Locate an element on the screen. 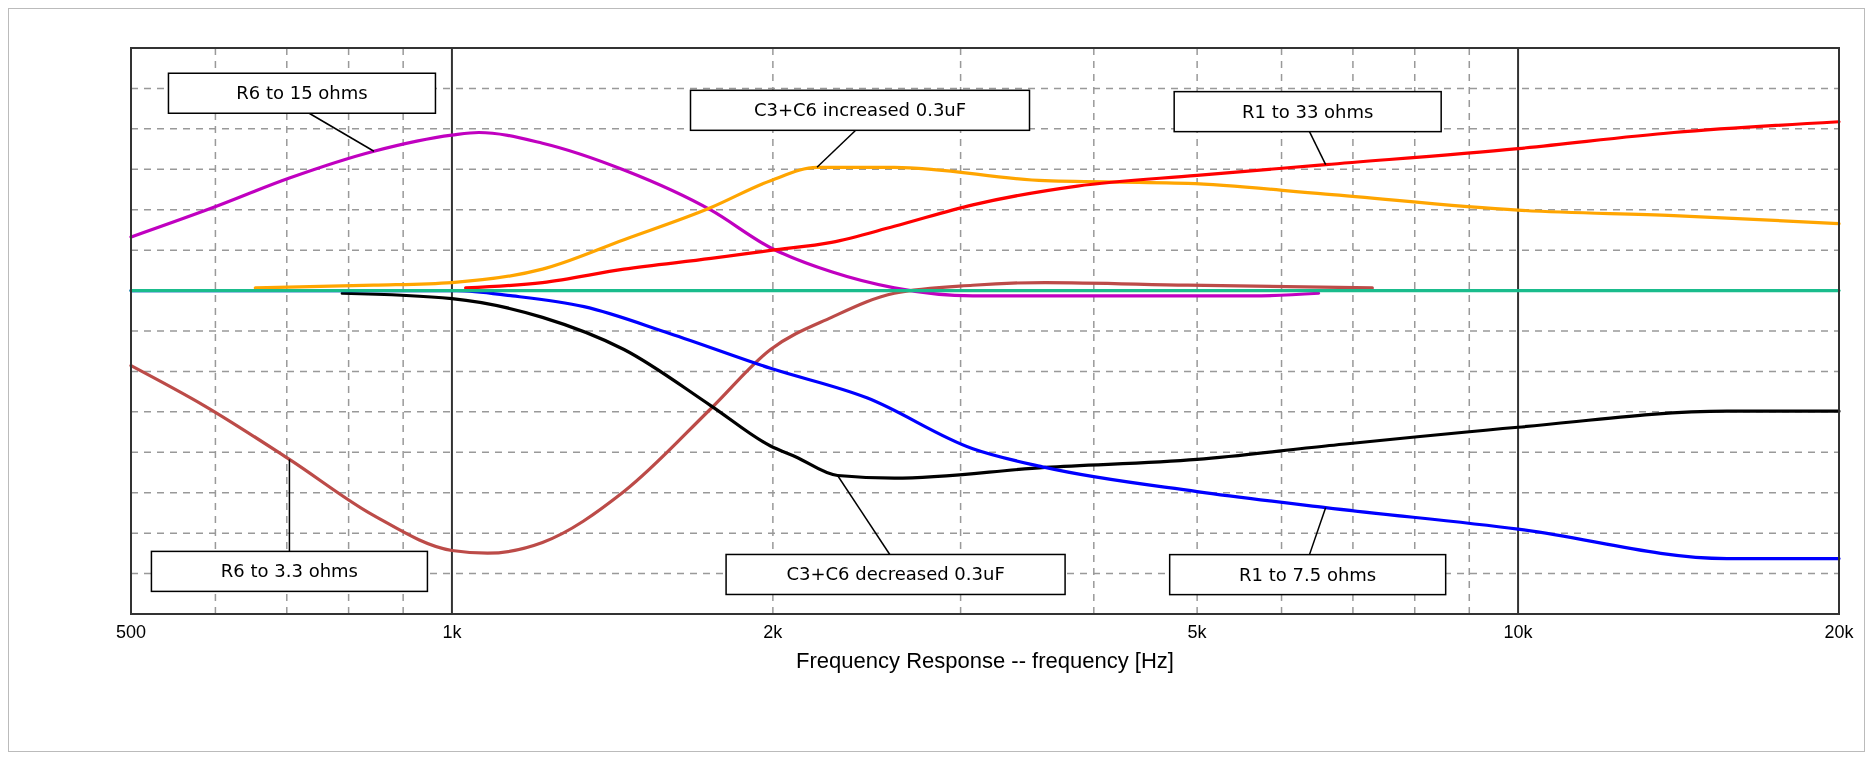 This screenshot has height=760, width=1873. x-tick-label: 20k is located at coordinates (1839, 632).